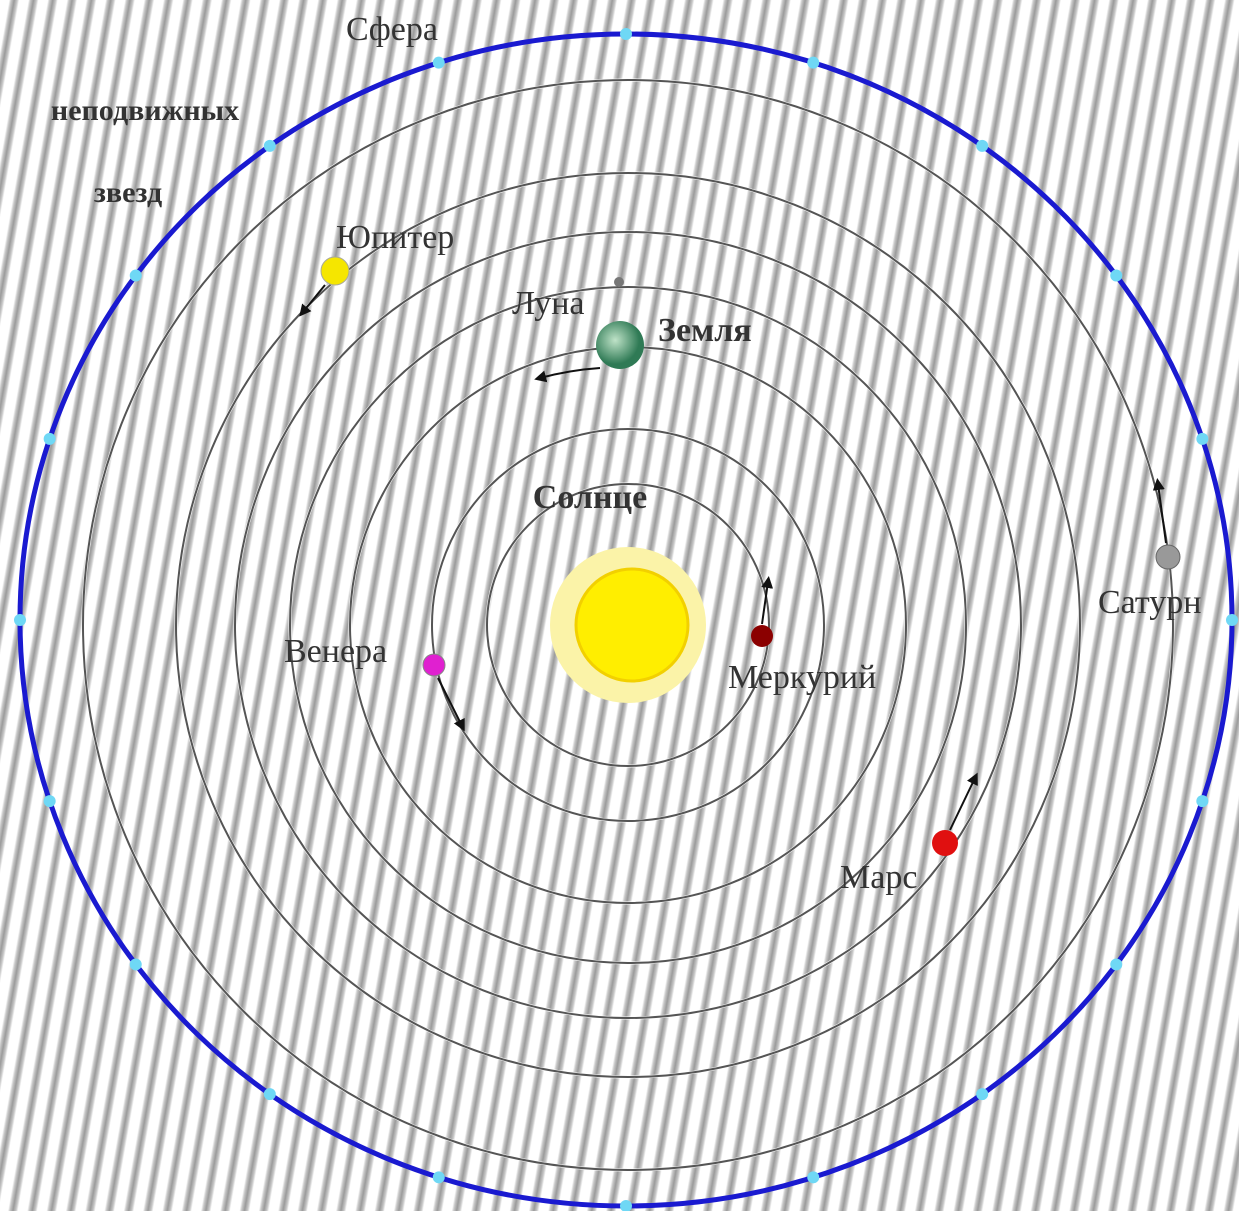 The height and width of the screenshot is (1211, 1239). What do you see at coordinates (395, 237) in the screenshot?
I see `jupiter-label: Юпитер` at bounding box center [395, 237].